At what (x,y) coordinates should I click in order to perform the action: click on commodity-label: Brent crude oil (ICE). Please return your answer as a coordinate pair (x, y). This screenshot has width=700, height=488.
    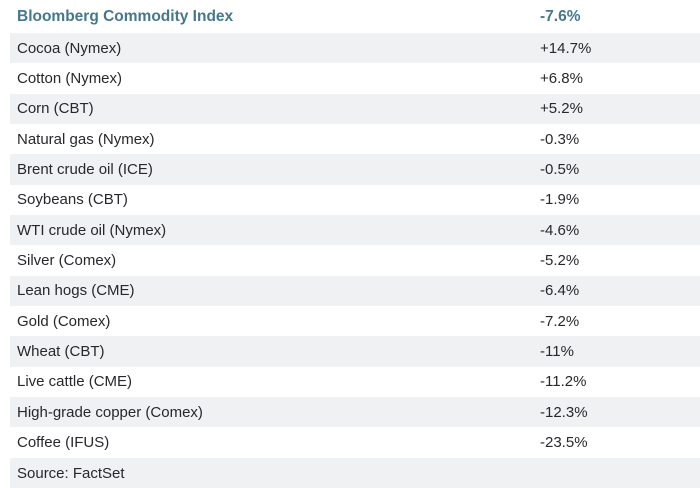
    Looking at the image, I should click on (85, 169).